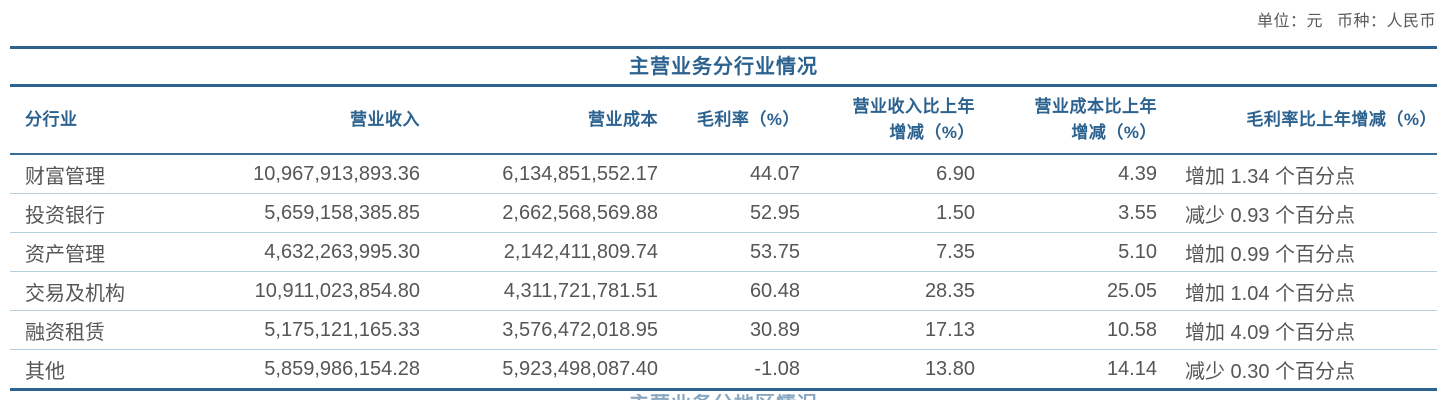 The image size is (1447, 400). I want to click on table-cell: 3,576,472,018.95, so click(580, 329).